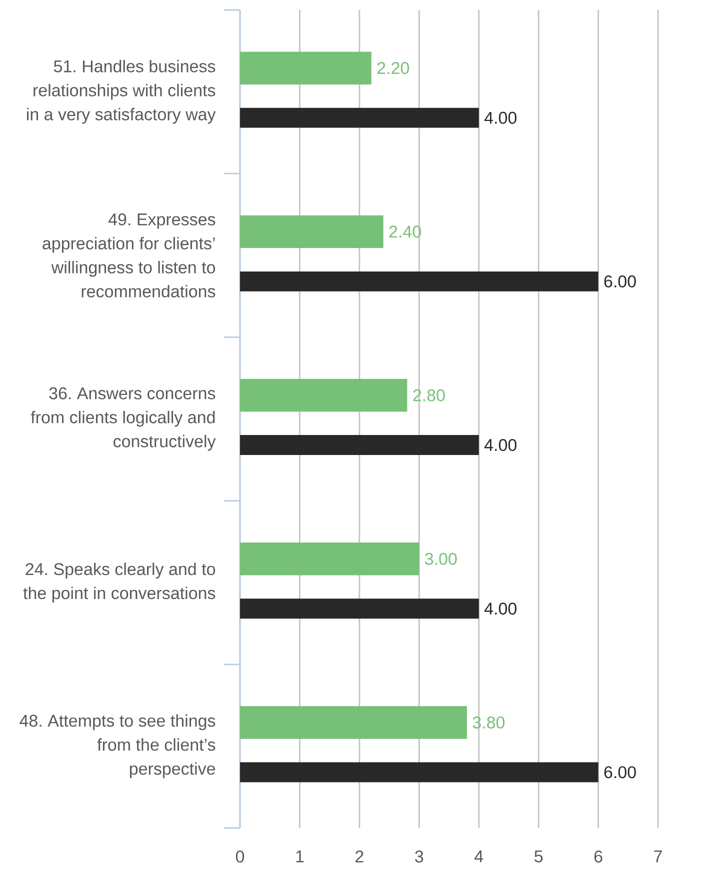 Image resolution: width=701 pixels, height=871 pixels. Describe the element at coordinates (440, 558) in the screenshot. I see `data-label: 3.00` at that location.